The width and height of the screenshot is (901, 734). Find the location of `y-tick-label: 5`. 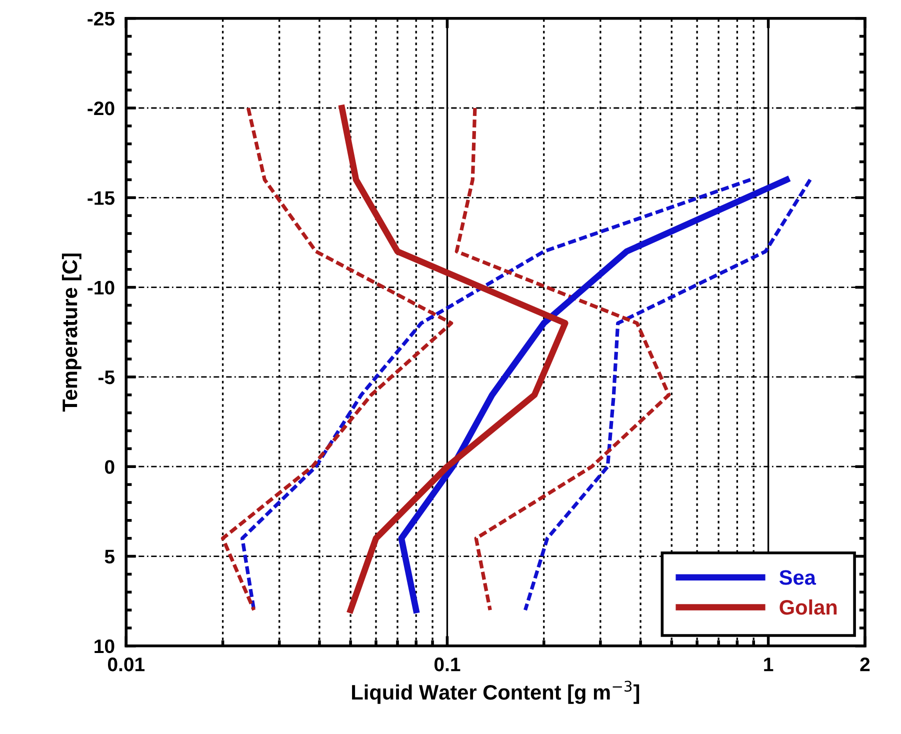

y-tick-label: 5 is located at coordinates (109, 557).